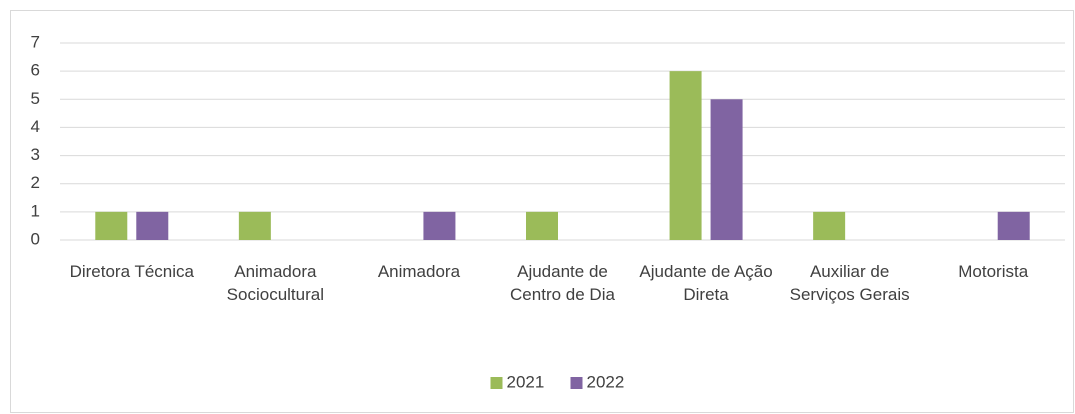 The width and height of the screenshot is (1075, 414). Describe the element at coordinates (35, 70) in the screenshot. I see `y-tick-label: 6` at that location.